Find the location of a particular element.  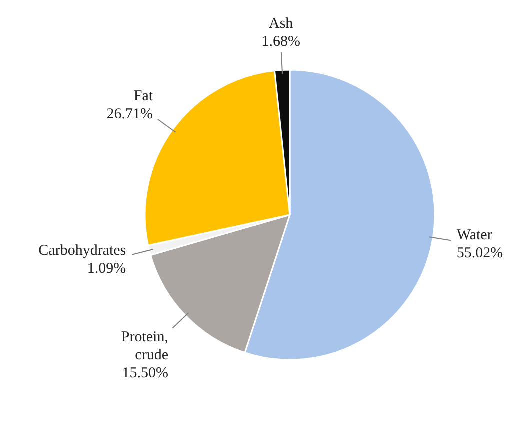

data-label: 26.71% is located at coordinates (130, 114).